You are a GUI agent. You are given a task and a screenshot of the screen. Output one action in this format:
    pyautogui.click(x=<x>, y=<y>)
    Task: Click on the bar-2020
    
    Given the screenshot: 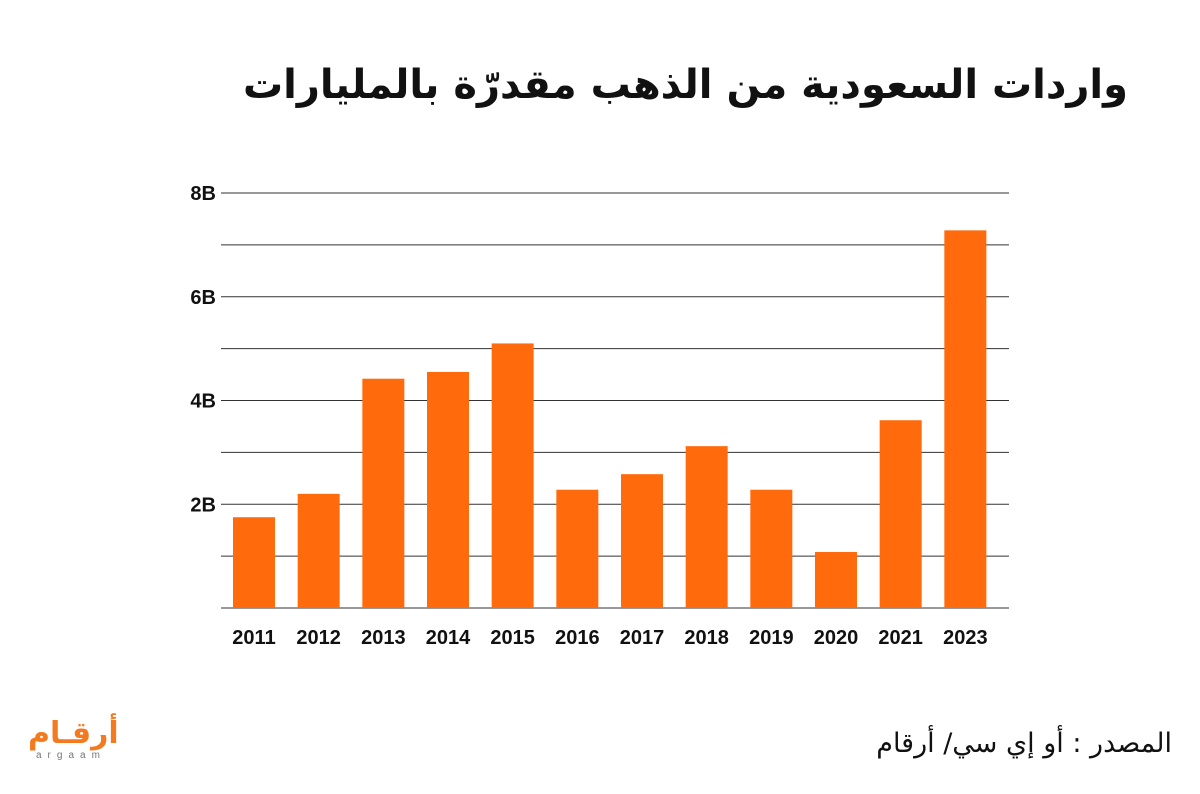 What is the action you would take?
    pyautogui.click(x=836, y=579)
    